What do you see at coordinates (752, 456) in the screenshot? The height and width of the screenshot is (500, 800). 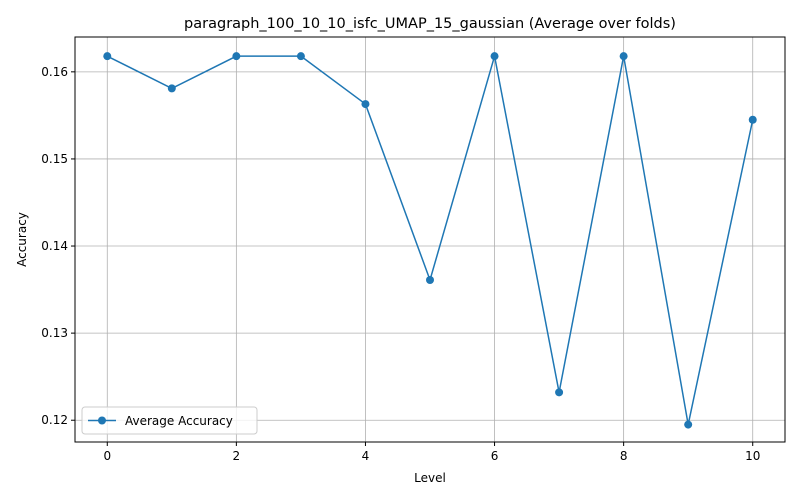 I see `x-tick-label: 10` at bounding box center [752, 456].